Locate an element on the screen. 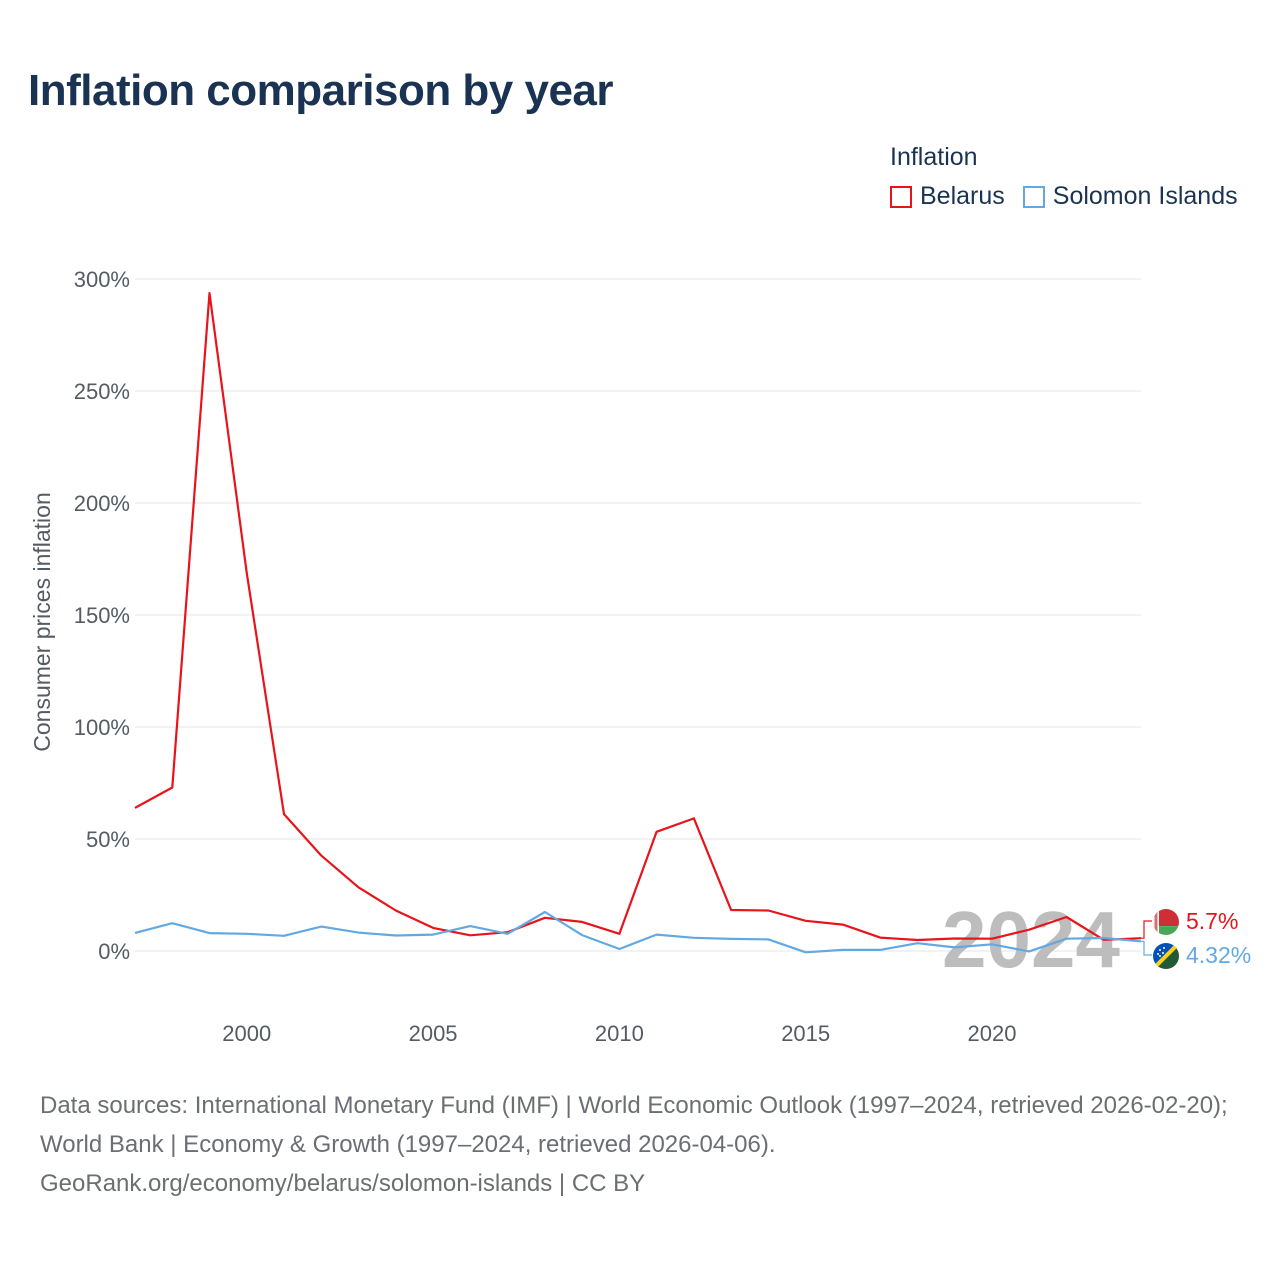 Image resolution: width=1280 pixels, height=1280 pixels. x-tick-label: 2010 is located at coordinates (619, 1033).